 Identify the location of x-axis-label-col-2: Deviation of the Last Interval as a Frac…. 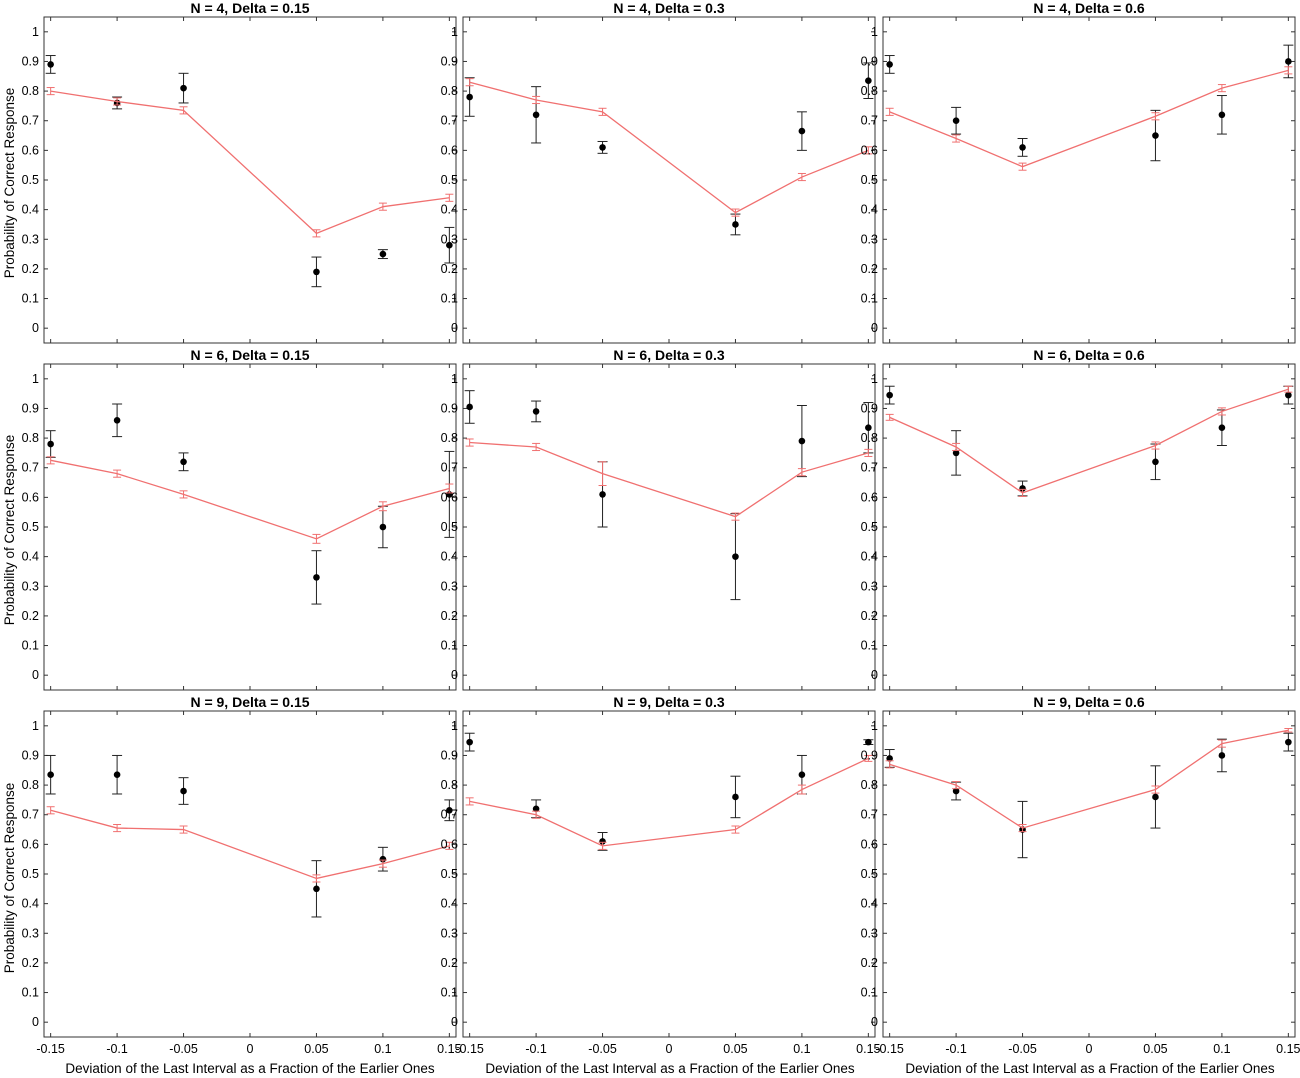
(669, 1068).